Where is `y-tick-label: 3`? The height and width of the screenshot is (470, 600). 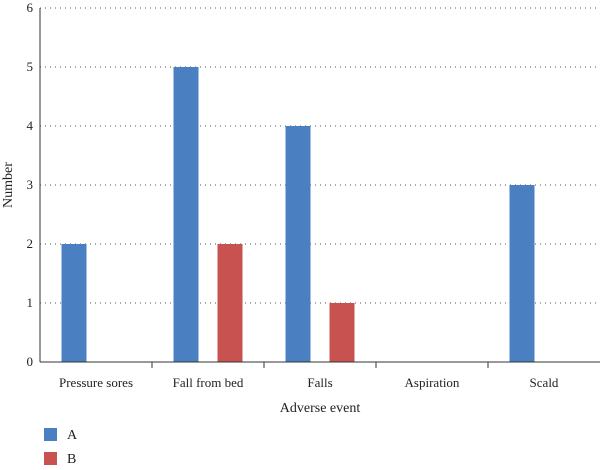
y-tick-label: 3 is located at coordinates (30, 184).